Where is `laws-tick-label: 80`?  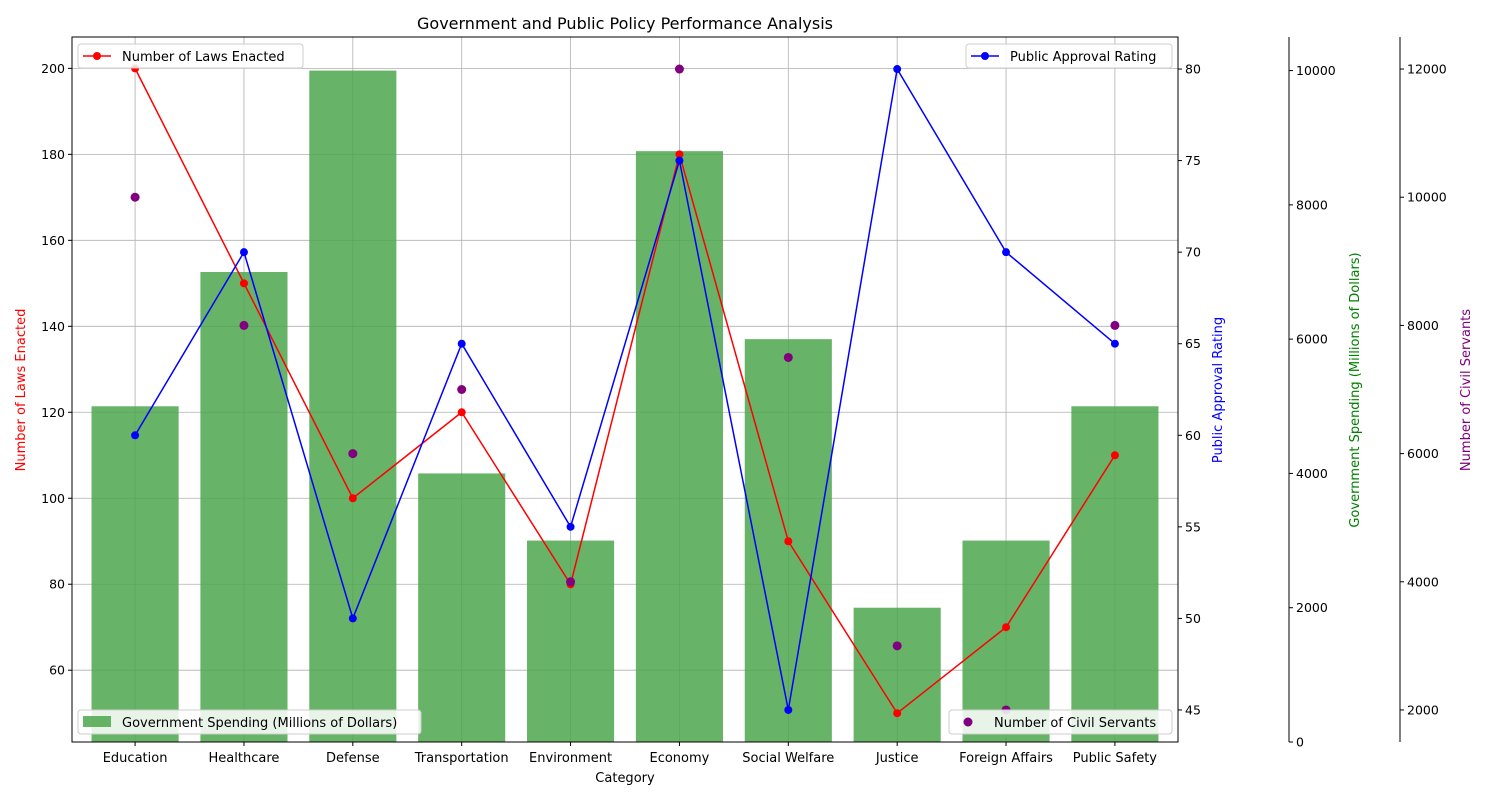
laws-tick-label: 80 is located at coordinates (57, 584).